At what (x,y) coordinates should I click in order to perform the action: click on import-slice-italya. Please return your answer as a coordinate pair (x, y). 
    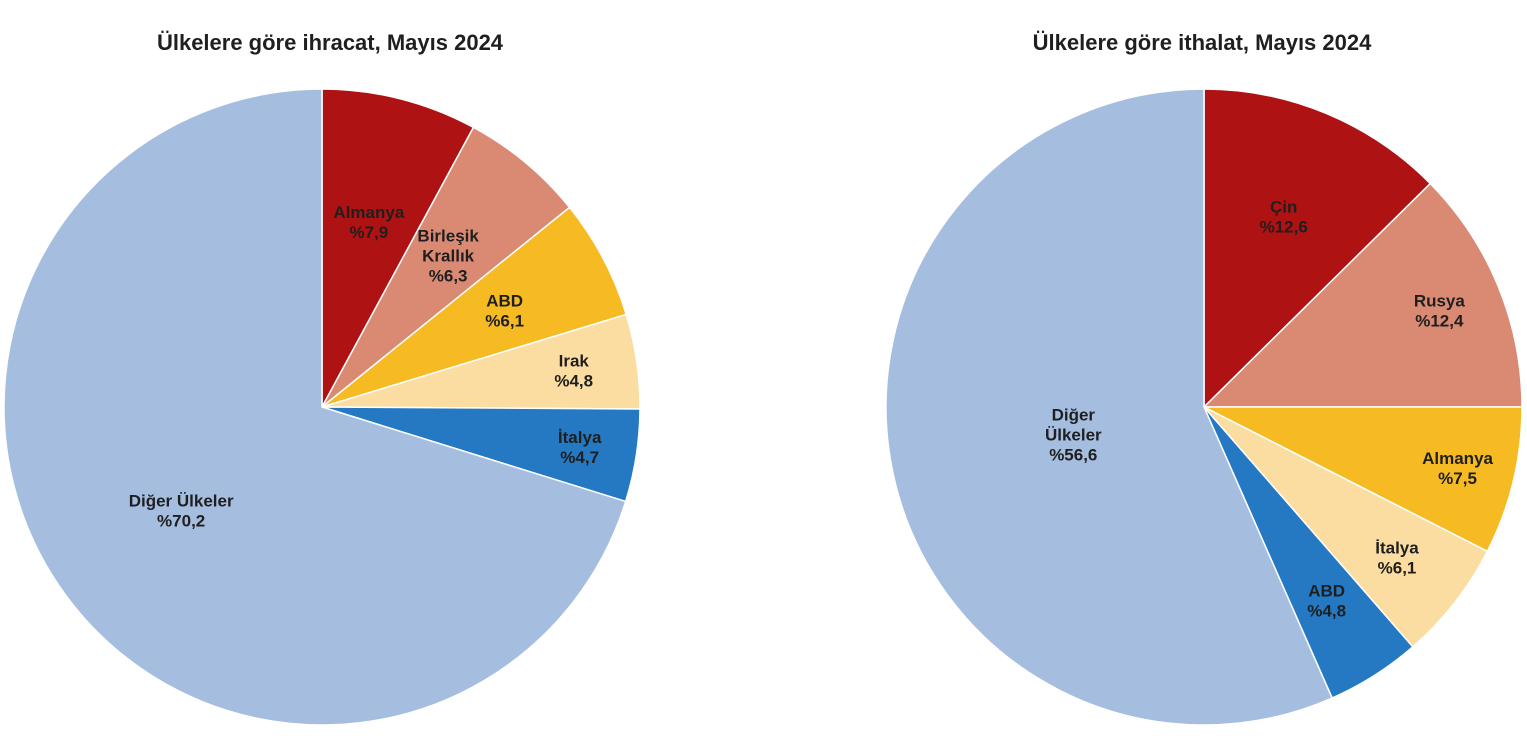
    Looking at the image, I should click on (1346, 527).